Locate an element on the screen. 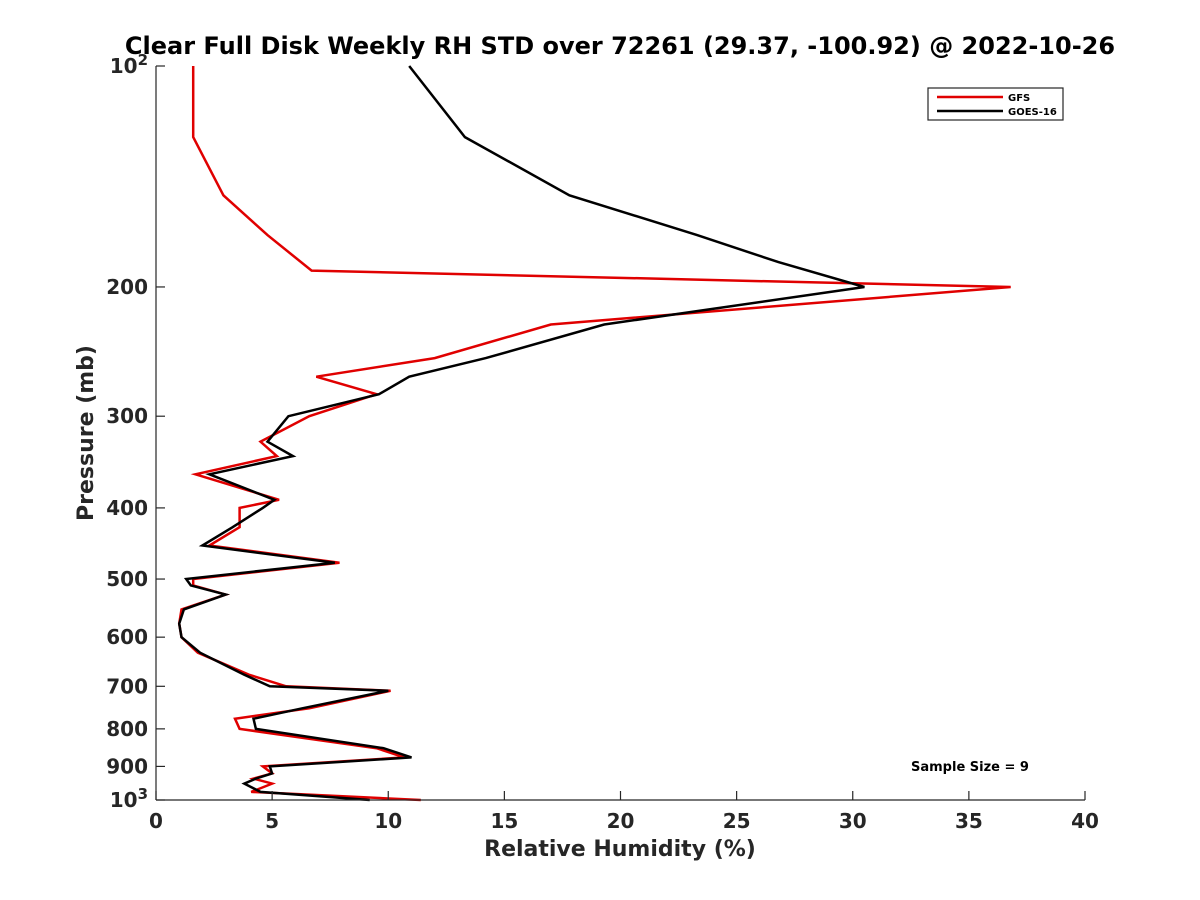 This screenshot has height=900, width=1200. legend-box is located at coordinates (995, 104).